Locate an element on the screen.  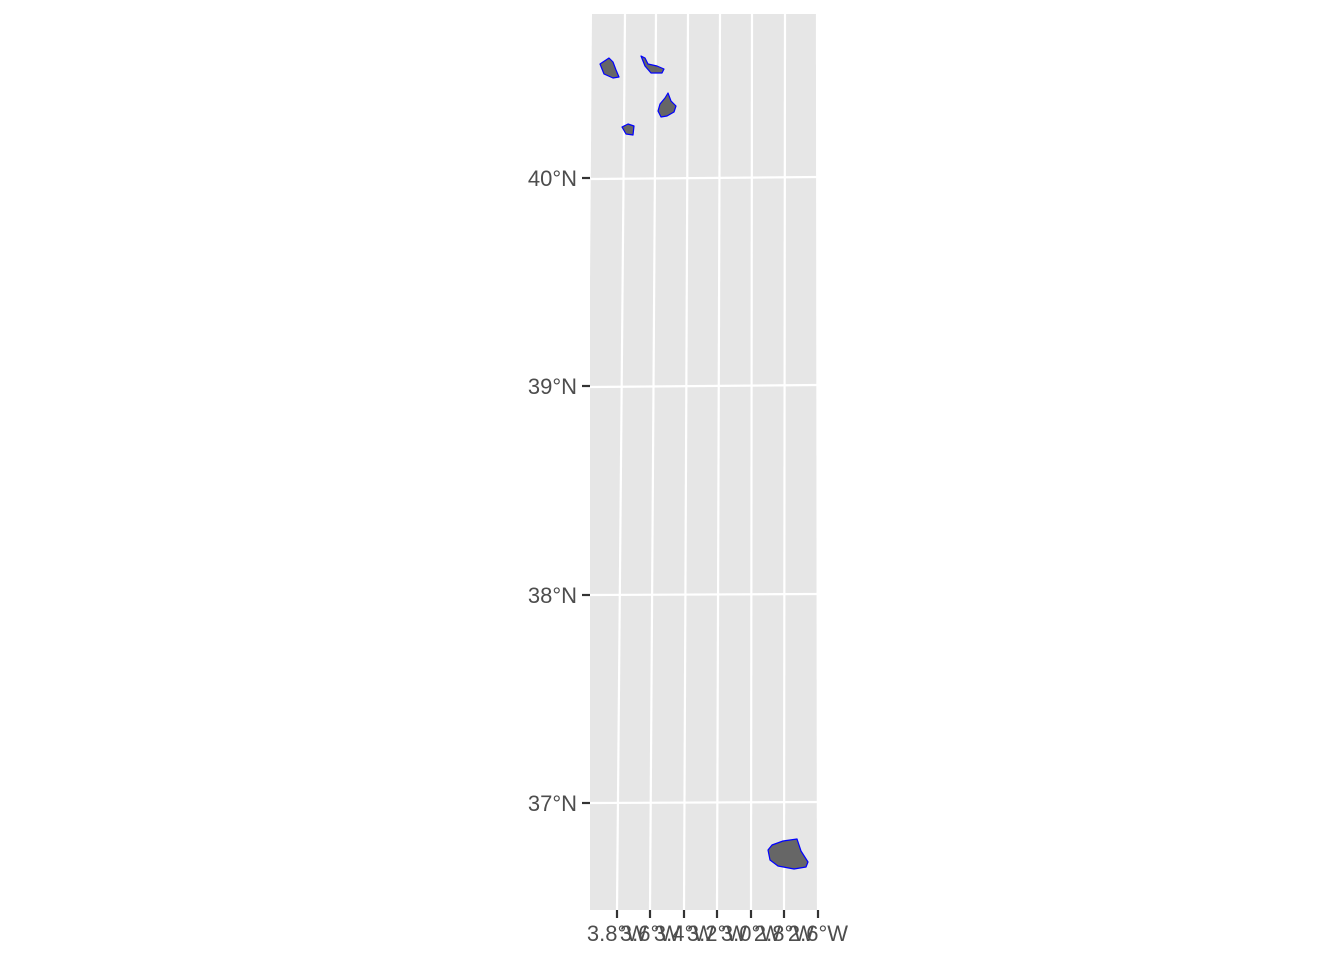
grid-line-lon-3.0 is located at coordinates (751, 462).